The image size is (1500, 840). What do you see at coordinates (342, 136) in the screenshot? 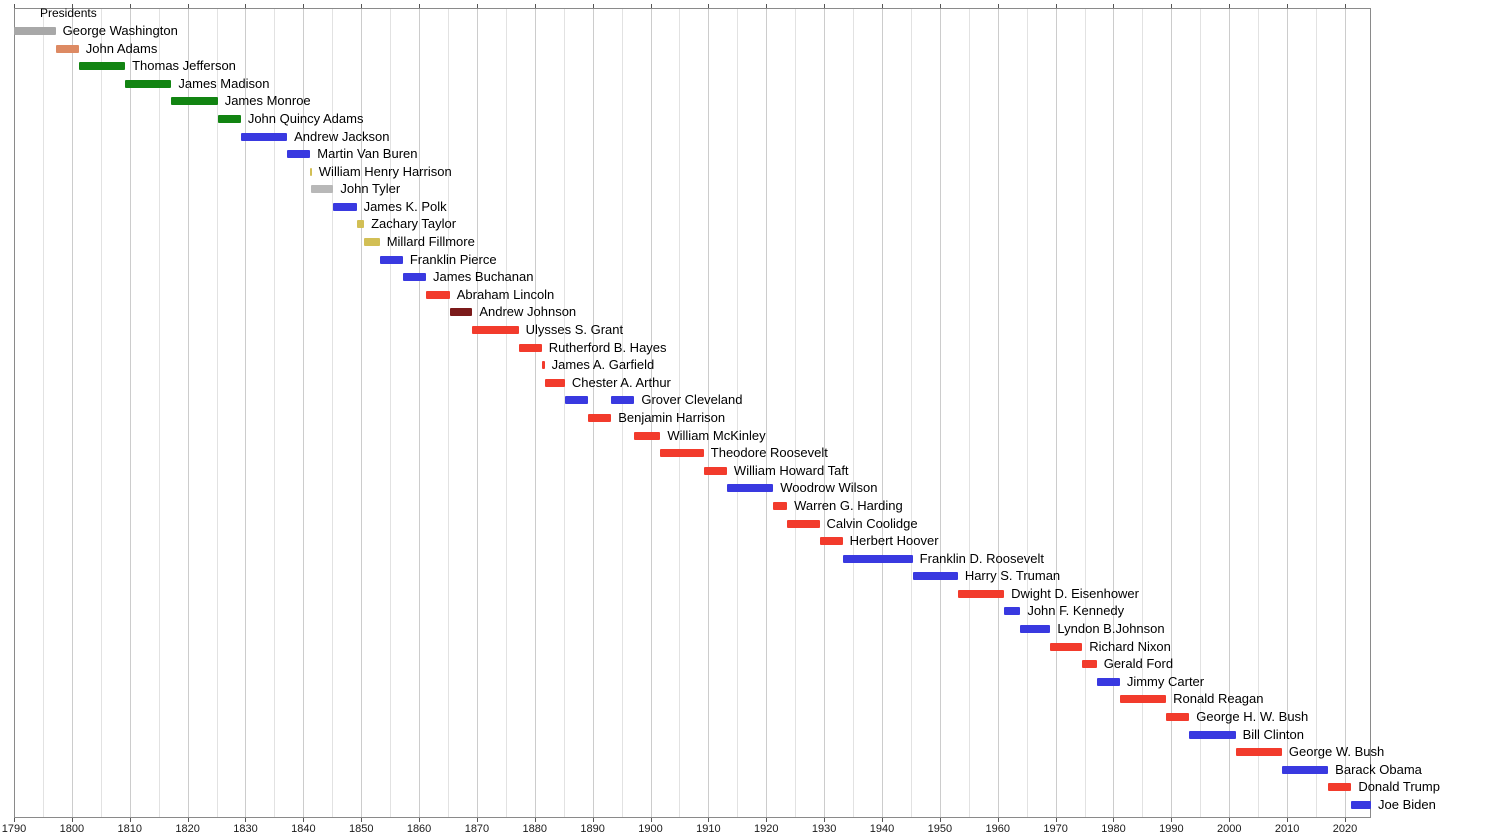
I see `president-label: Andrew Jackson` at bounding box center [342, 136].